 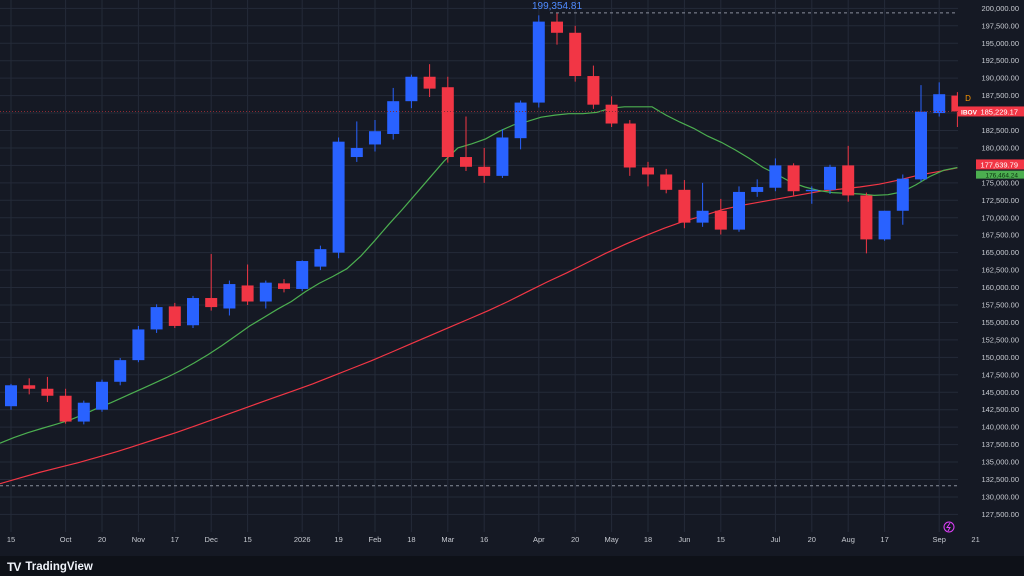 I want to click on tradingview-logo-icon: TV, so click(x=14, y=567).